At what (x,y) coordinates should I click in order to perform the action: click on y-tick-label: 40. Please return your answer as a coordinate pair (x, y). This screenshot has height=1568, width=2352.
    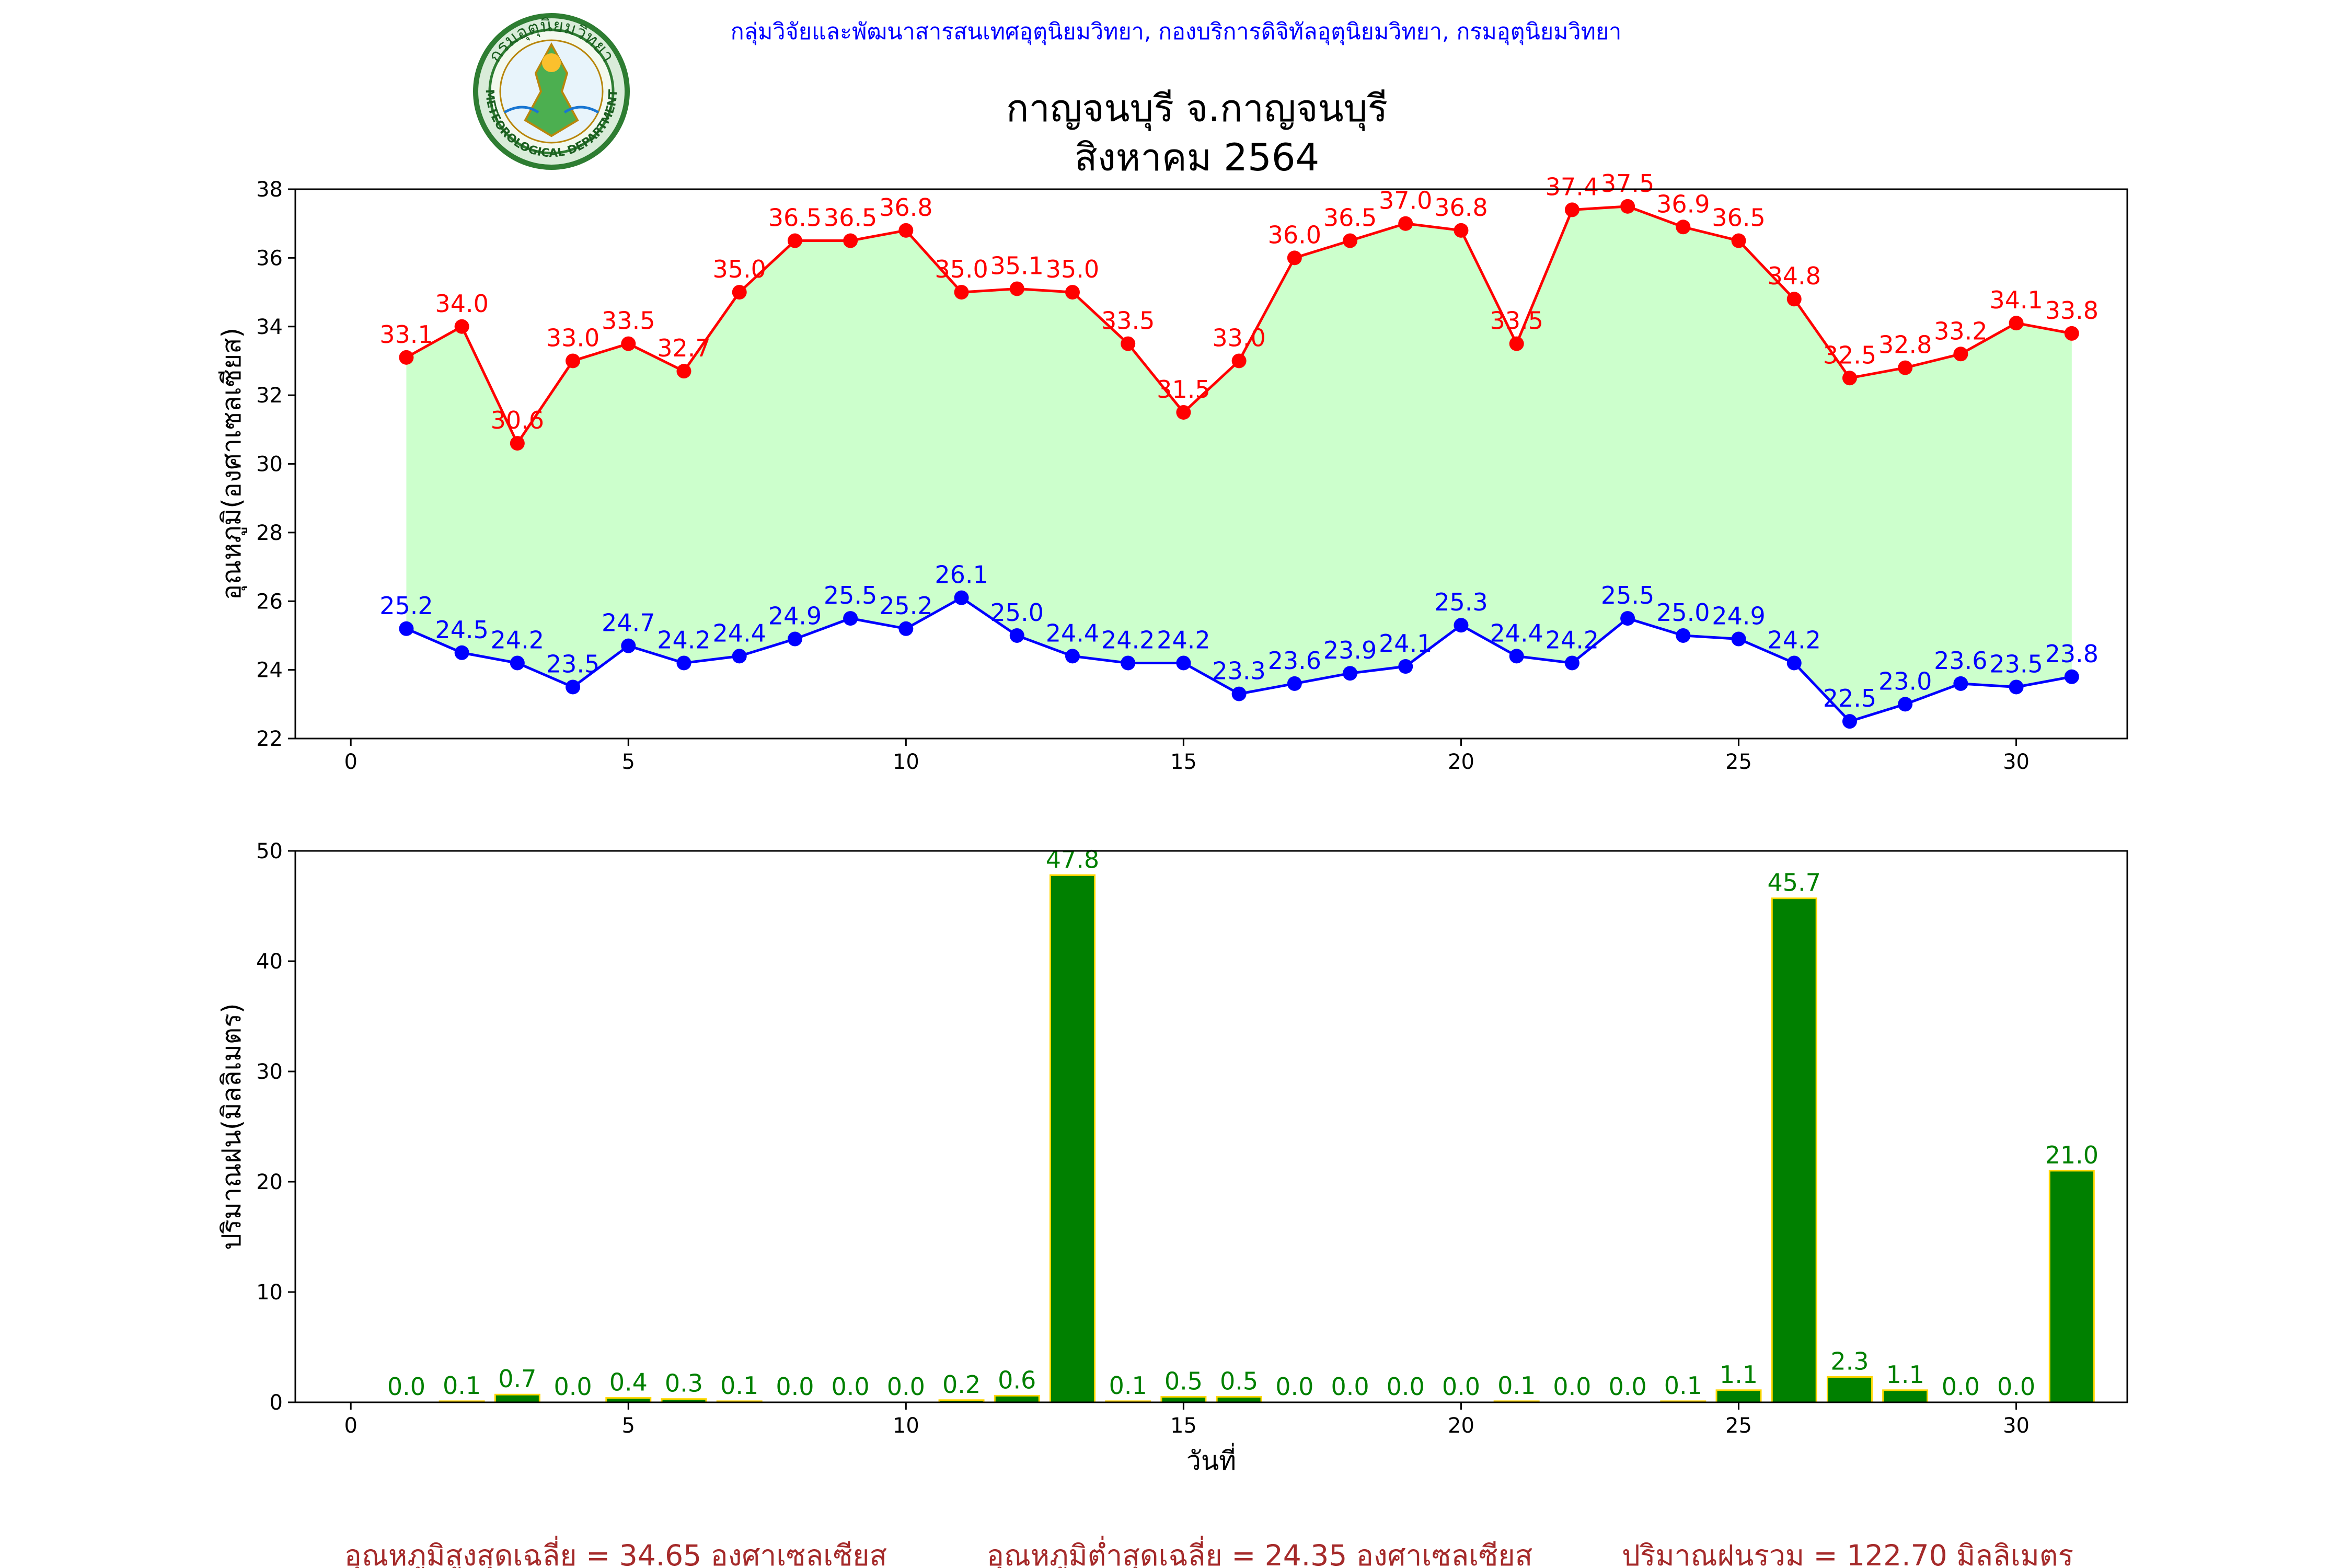
    Looking at the image, I should click on (269, 962).